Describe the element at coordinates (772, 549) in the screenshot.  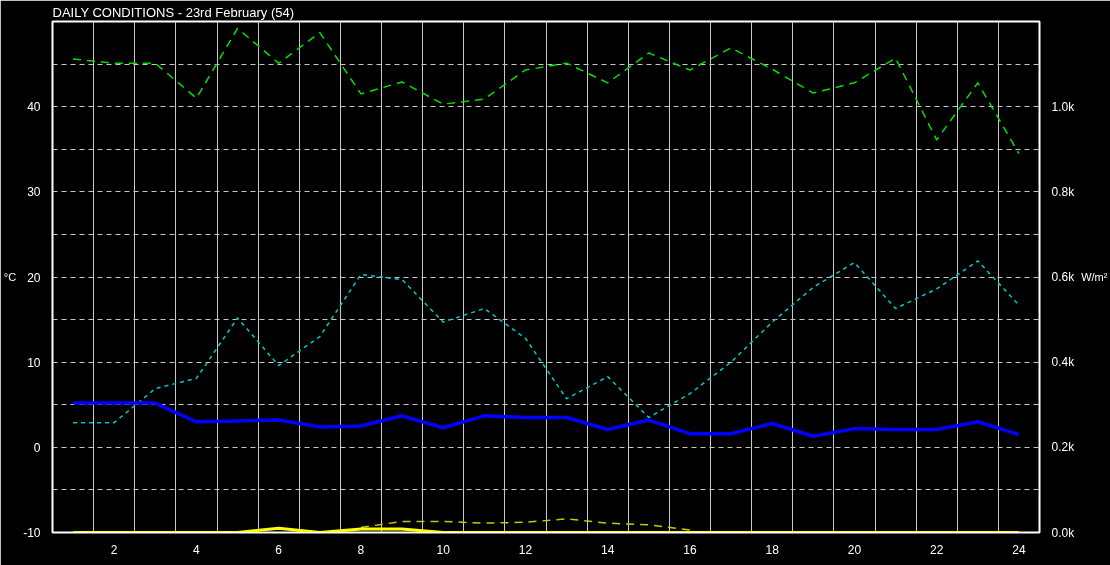
I see `x-tick-label: 18` at that location.